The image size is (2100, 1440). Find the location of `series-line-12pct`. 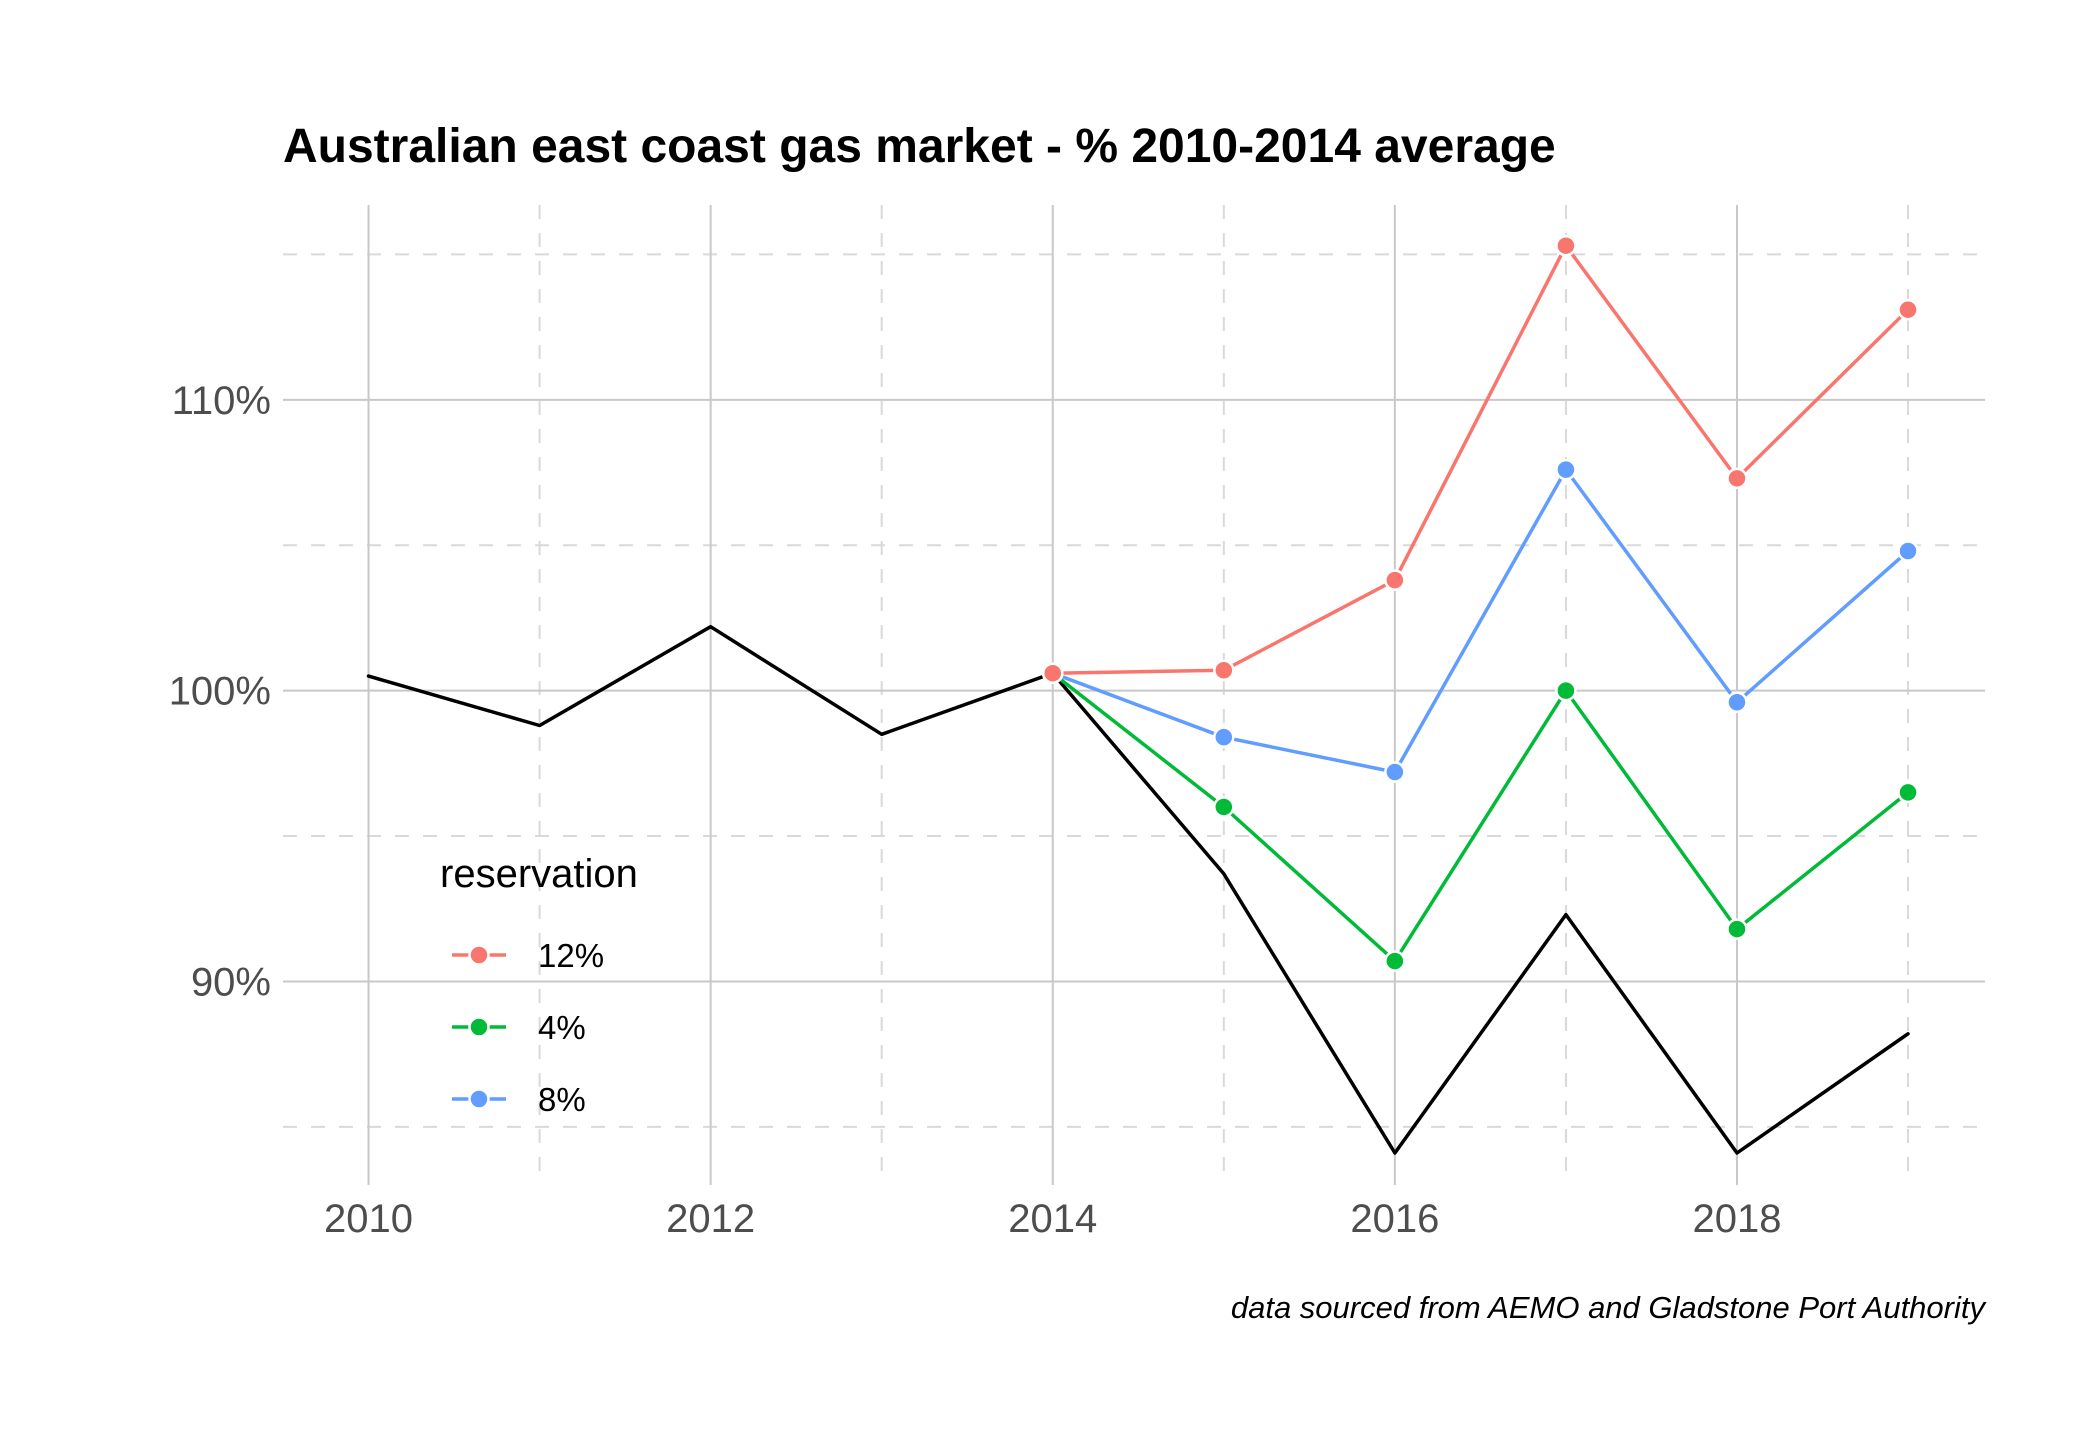

series-line-12pct is located at coordinates (1480, 459).